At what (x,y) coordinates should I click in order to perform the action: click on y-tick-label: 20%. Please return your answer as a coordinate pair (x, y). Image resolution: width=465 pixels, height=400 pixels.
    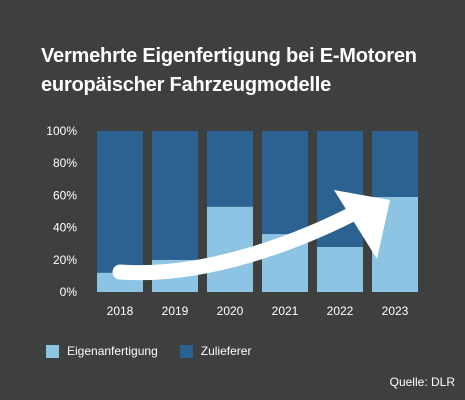
    Looking at the image, I should click on (65, 260).